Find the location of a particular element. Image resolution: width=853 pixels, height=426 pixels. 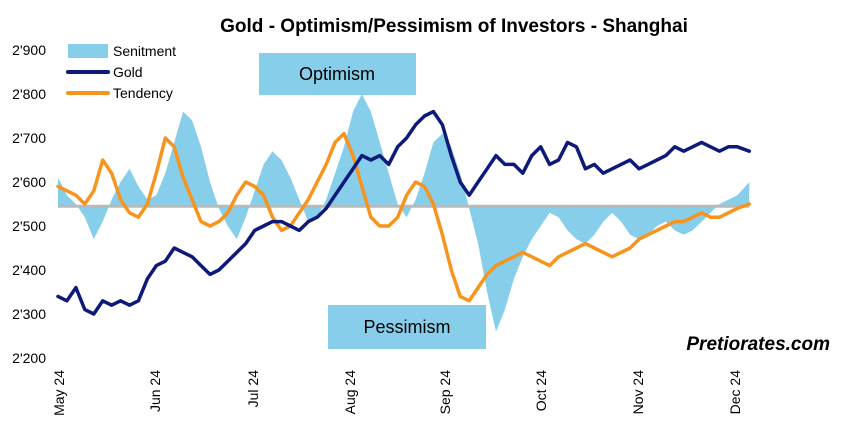

pessimism-box is located at coordinates (407, 327).